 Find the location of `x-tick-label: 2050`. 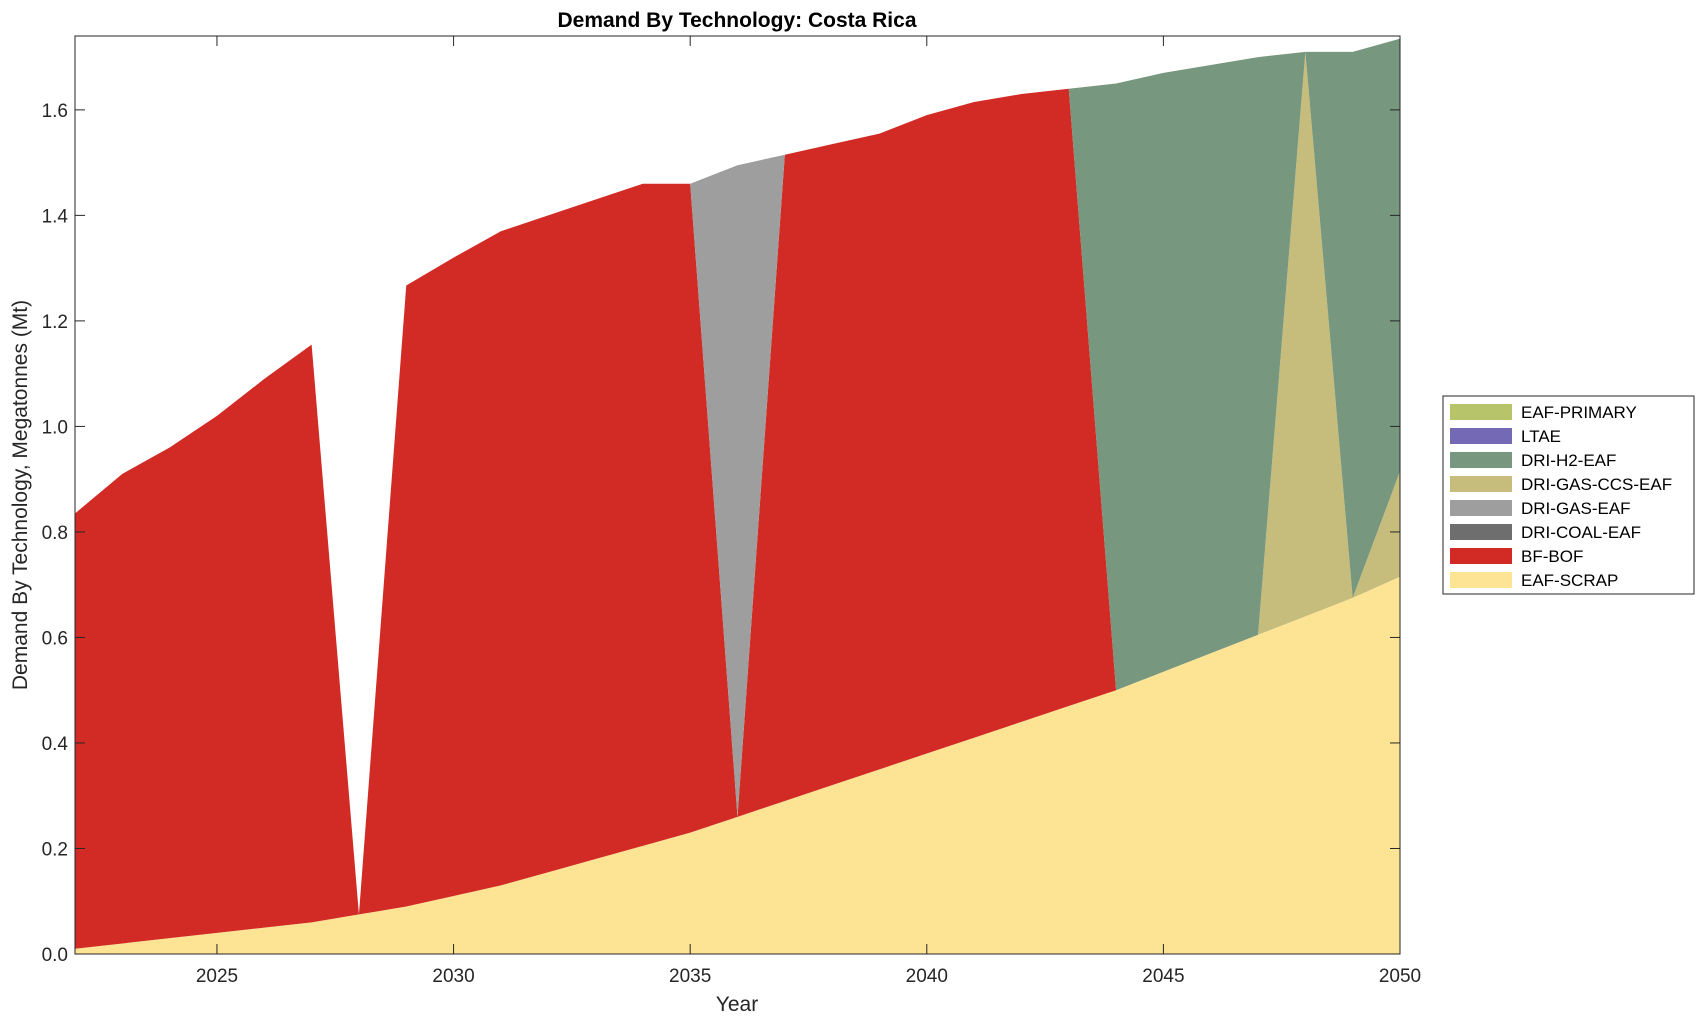

x-tick-label: 2050 is located at coordinates (1400, 976).